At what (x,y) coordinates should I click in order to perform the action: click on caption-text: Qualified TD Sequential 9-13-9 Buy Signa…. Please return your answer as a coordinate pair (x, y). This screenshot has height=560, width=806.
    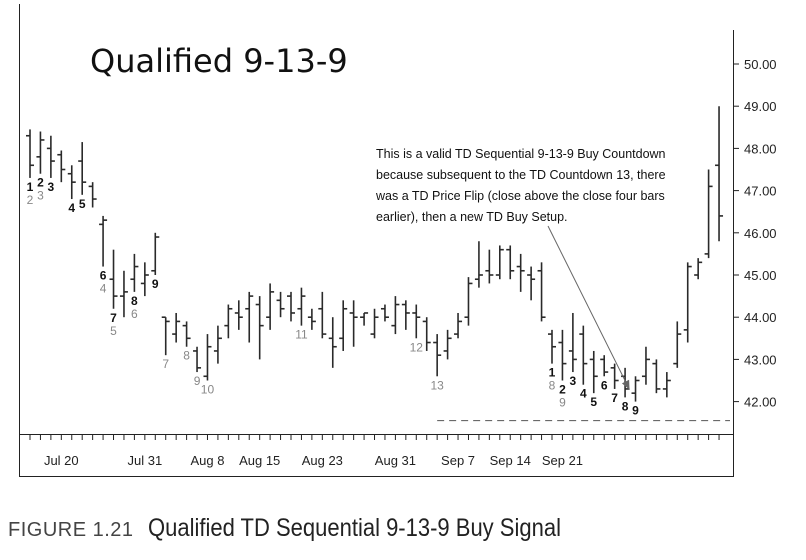
    Looking at the image, I should click on (354, 528).